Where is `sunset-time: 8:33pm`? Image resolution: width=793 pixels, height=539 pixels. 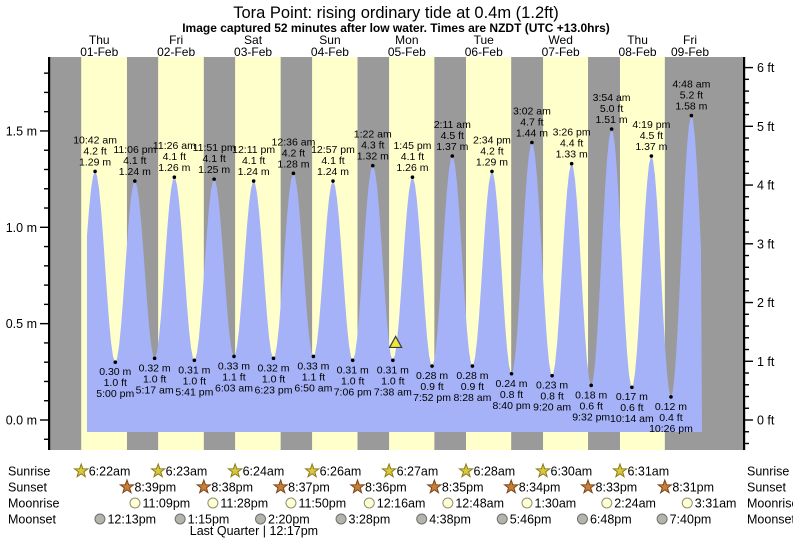
sunset-time: 8:33pm is located at coordinates (617, 488).